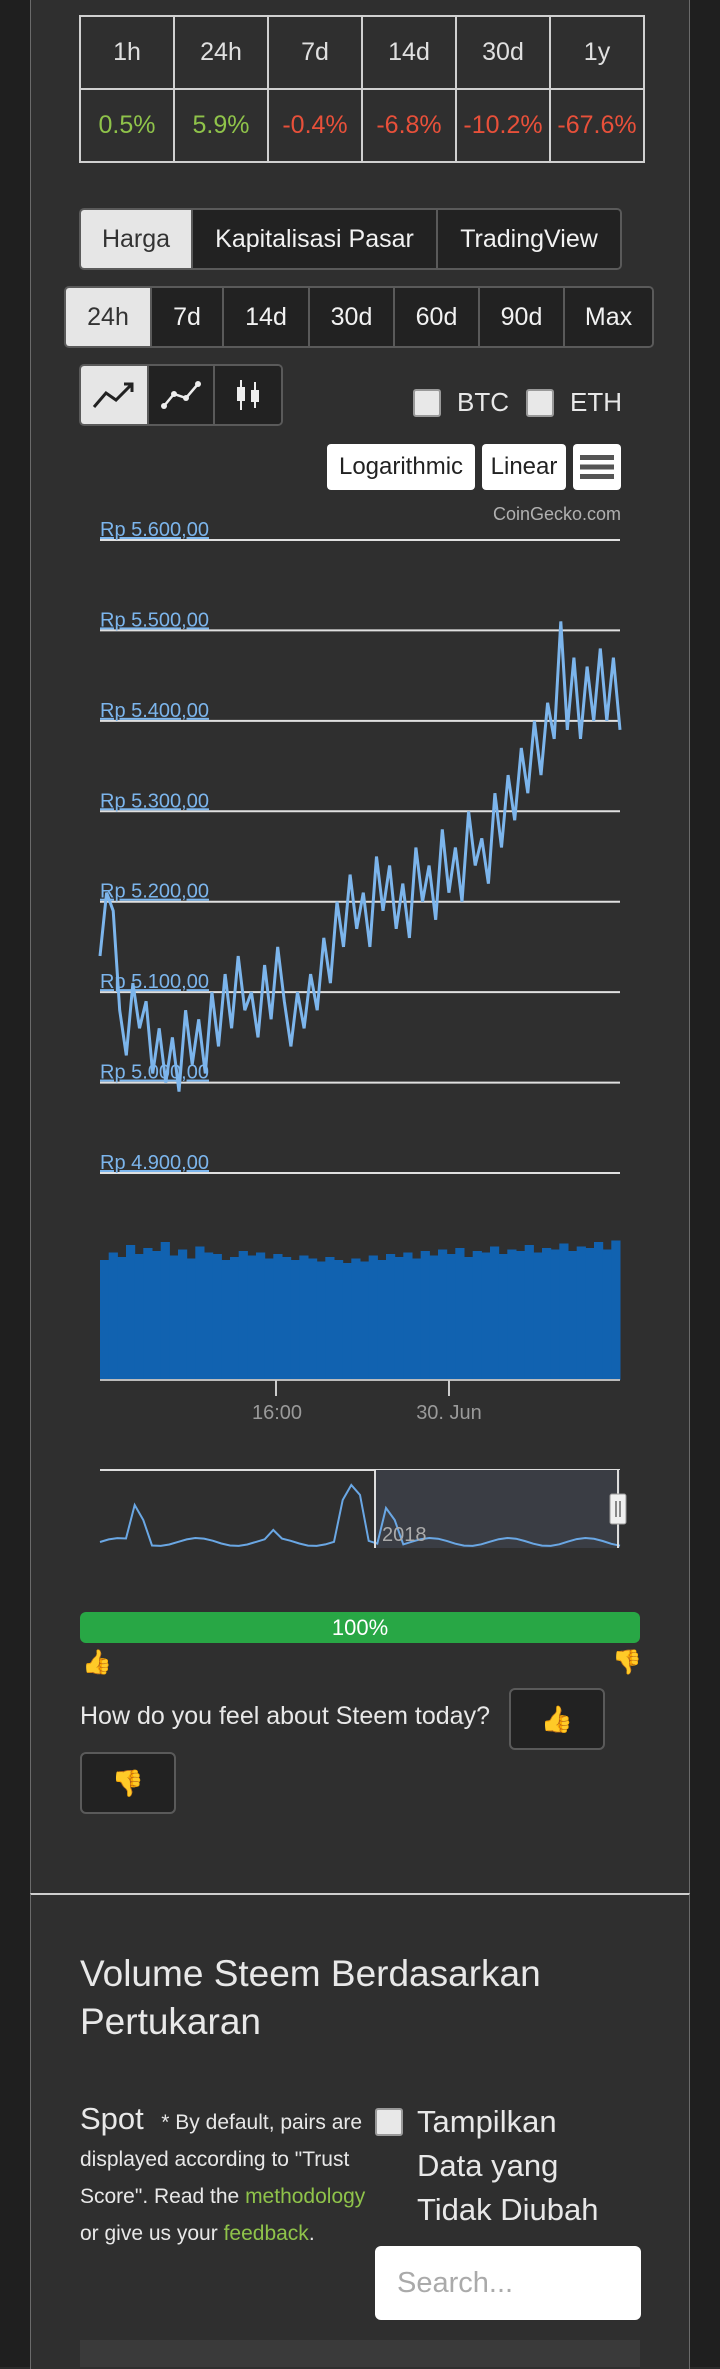 This screenshot has width=720, height=2369. I want to click on change-value-24h: 5.9%, so click(221, 125).